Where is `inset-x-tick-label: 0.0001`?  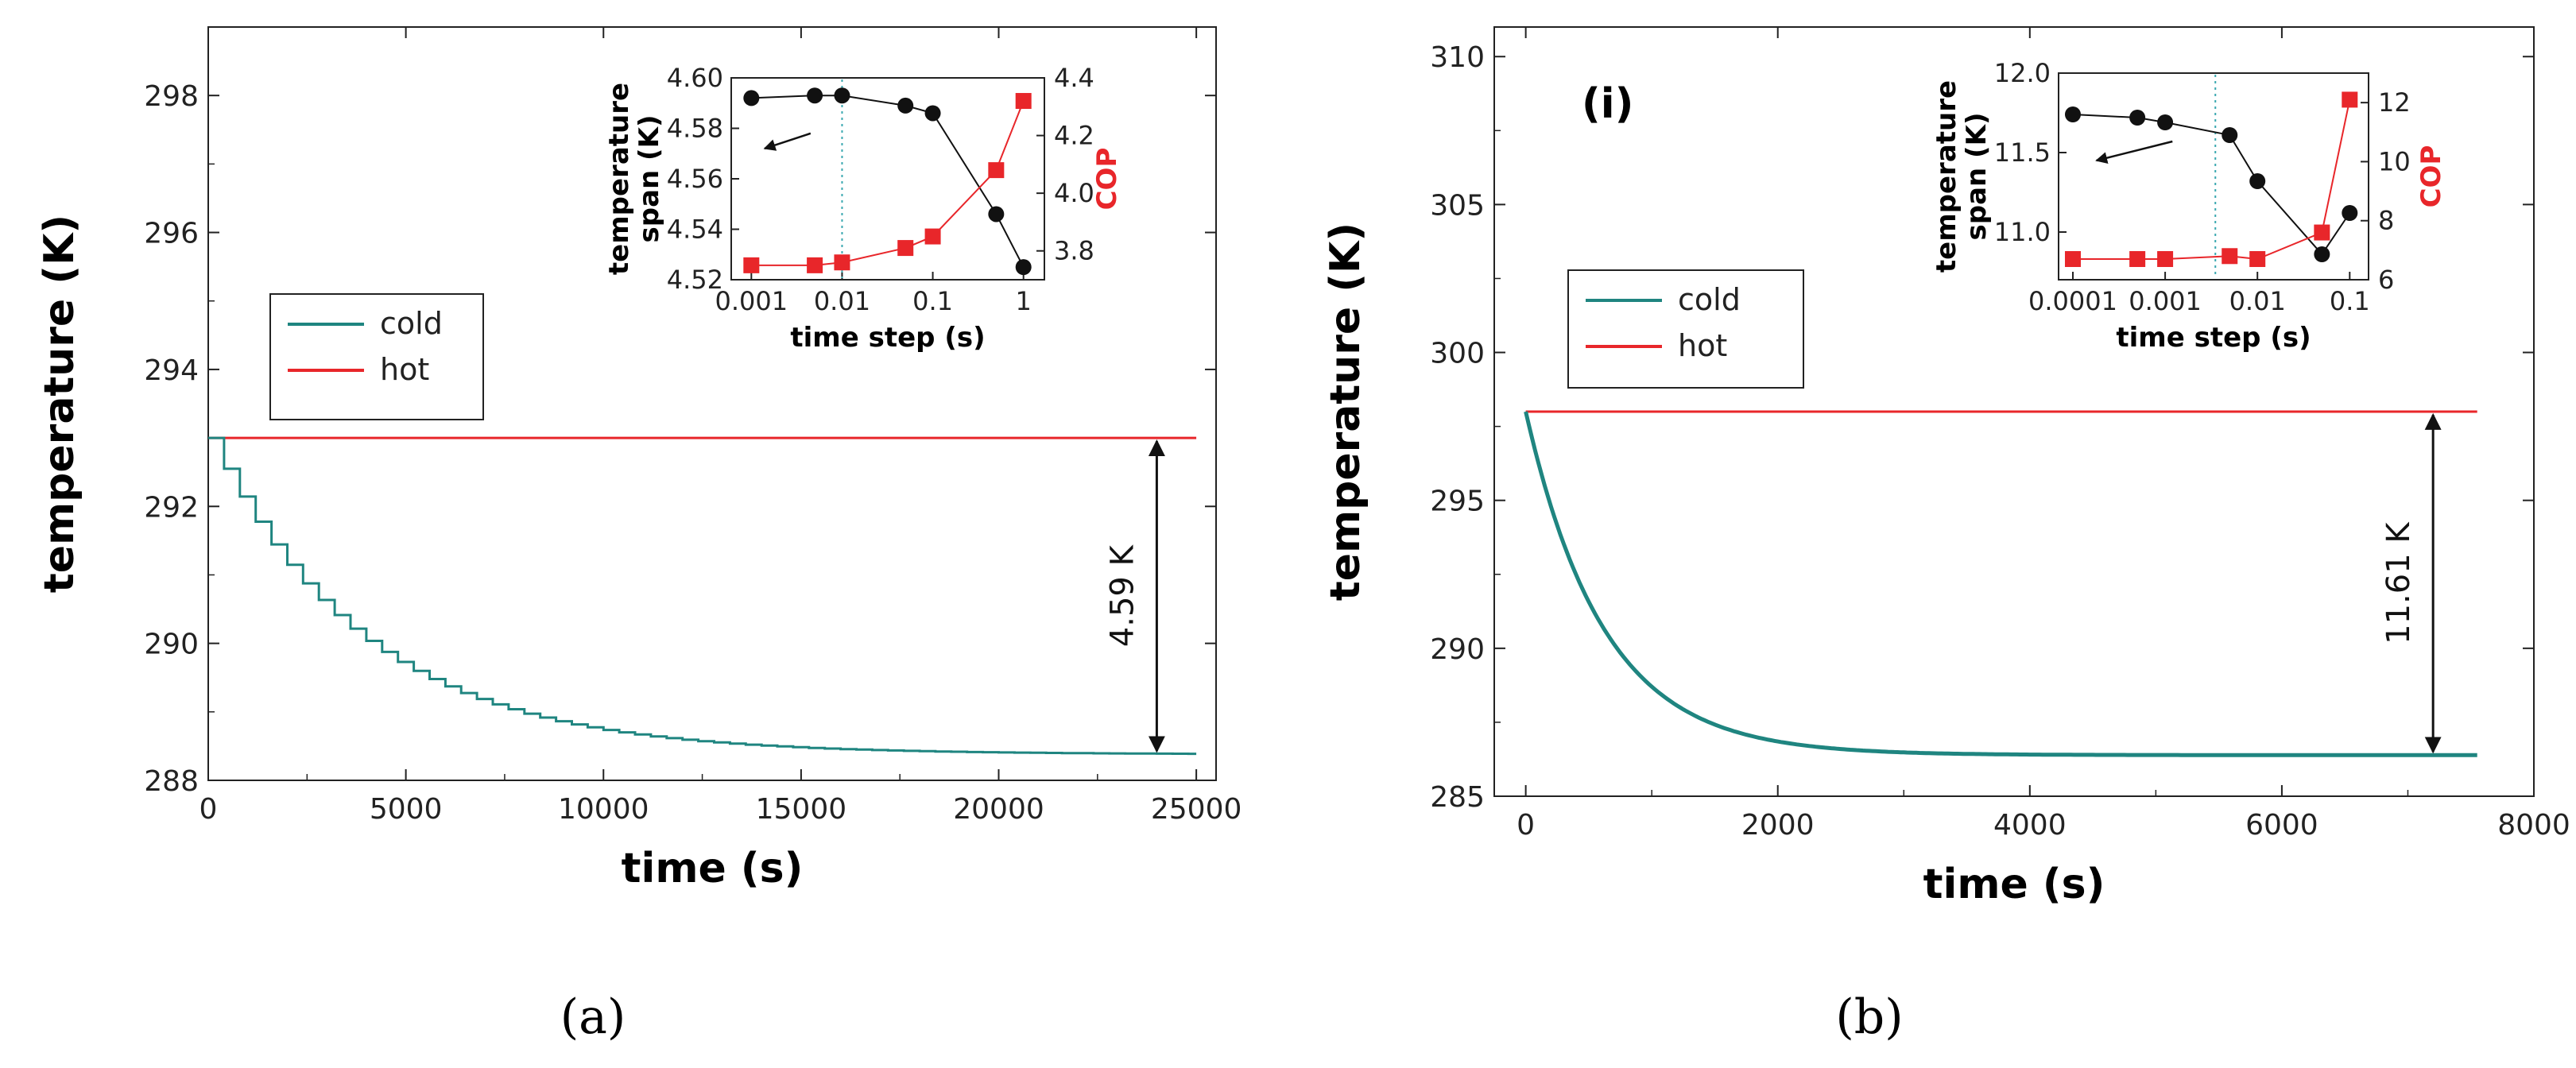 inset-x-tick-label: 0.0001 is located at coordinates (2072, 301).